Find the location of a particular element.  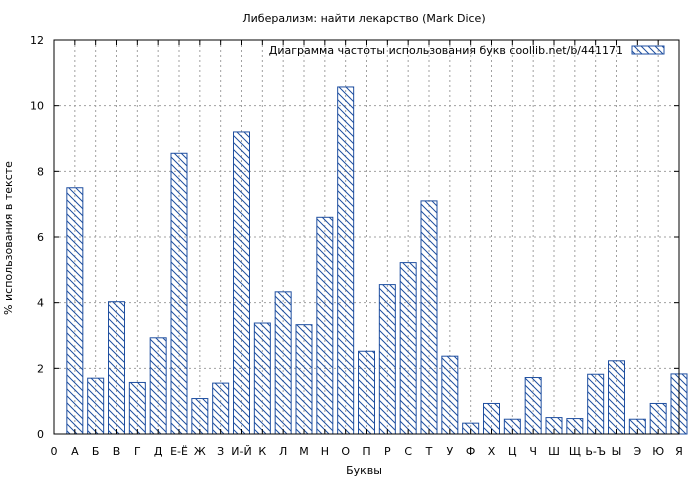

bar-А is located at coordinates (75, 311).